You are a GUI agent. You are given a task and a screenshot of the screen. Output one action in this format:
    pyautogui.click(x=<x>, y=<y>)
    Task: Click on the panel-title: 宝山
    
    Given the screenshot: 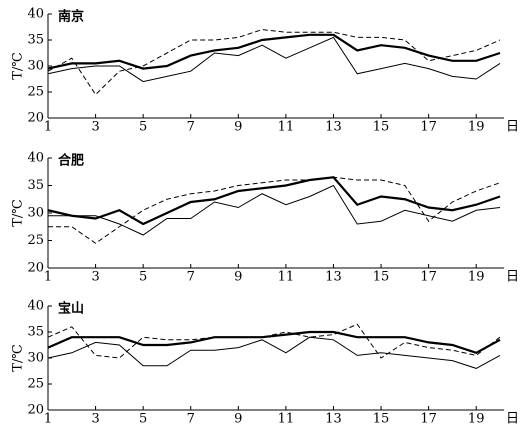 What is the action you would take?
    pyautogui.click(x=71, y=309)
    